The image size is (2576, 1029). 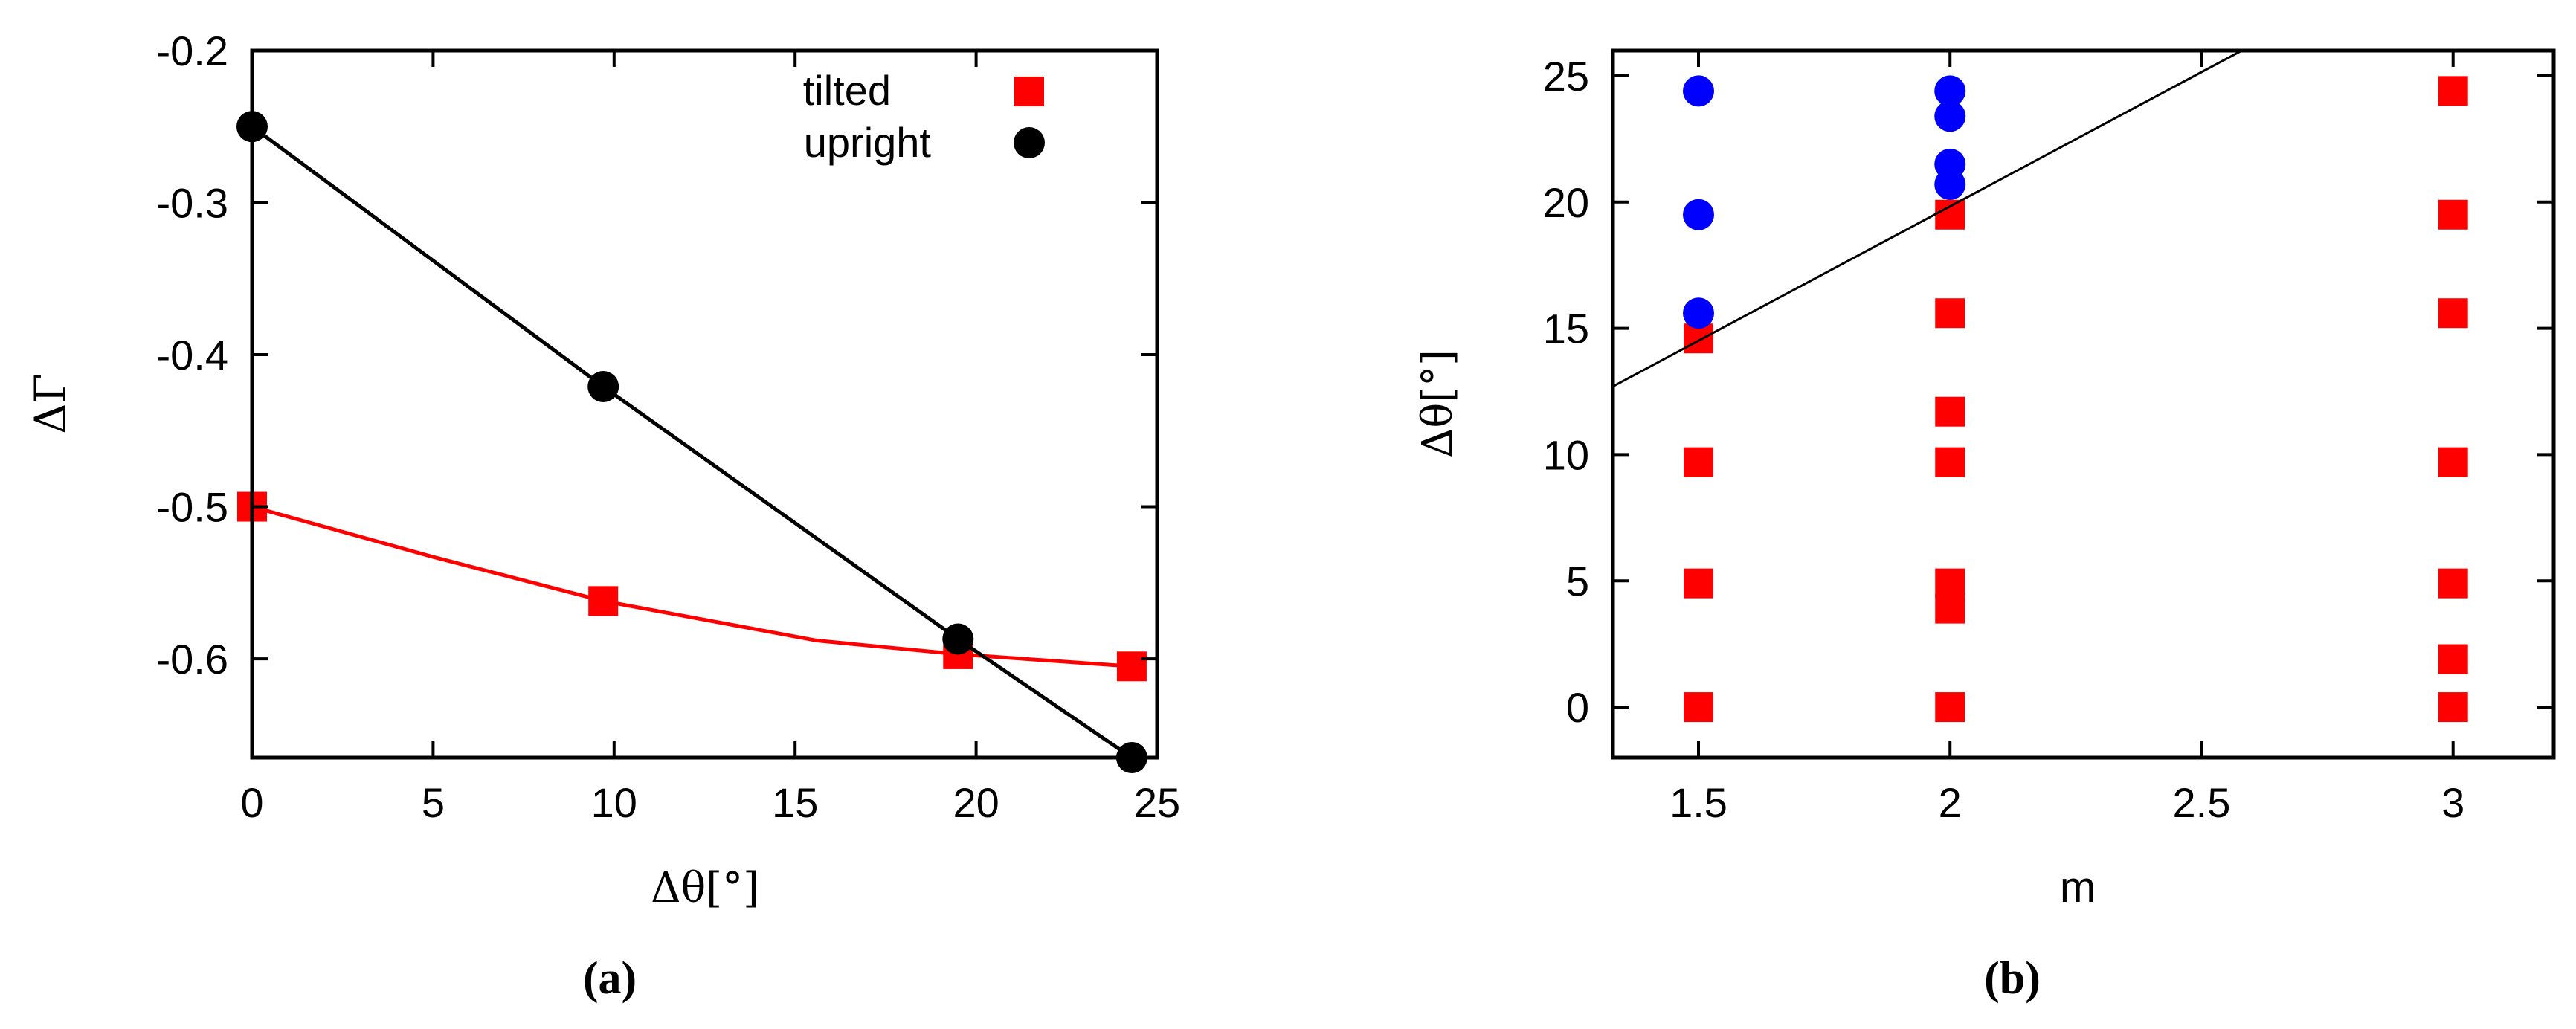 What do you see at coordinates (193, 355) in the screenshot?
I see `y-tick-label: -0.4` at bounding box center [193, 355].